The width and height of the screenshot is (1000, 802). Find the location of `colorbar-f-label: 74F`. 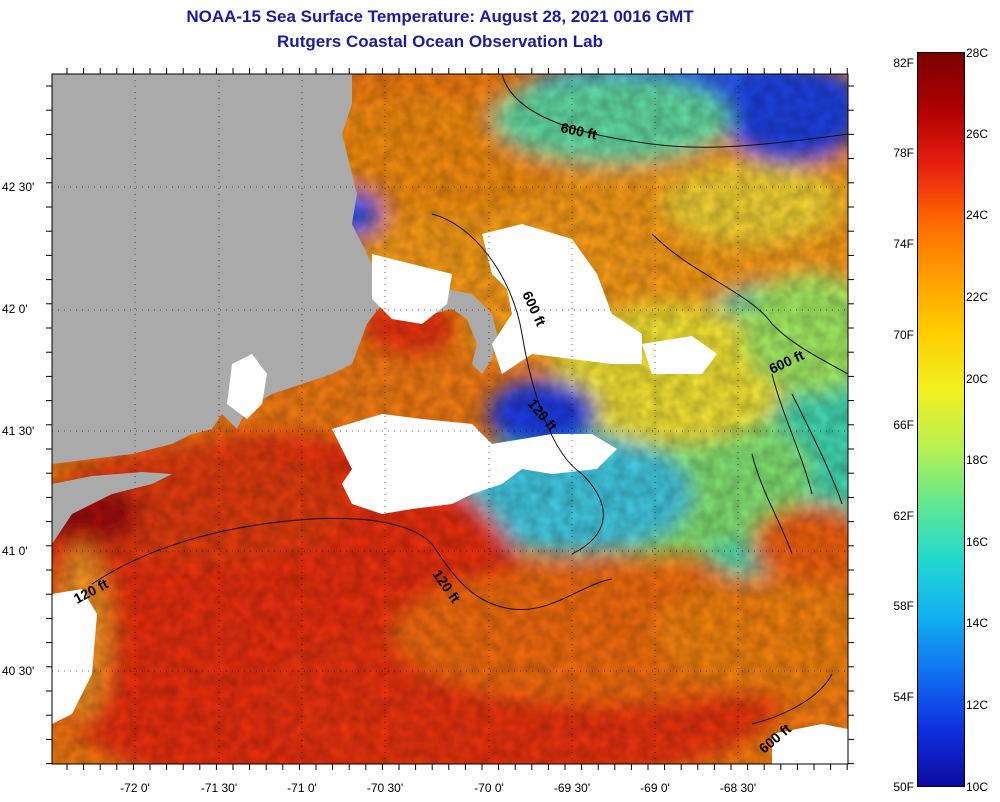

colorbar-f-label: 74F is located at coordinates (903, 244).